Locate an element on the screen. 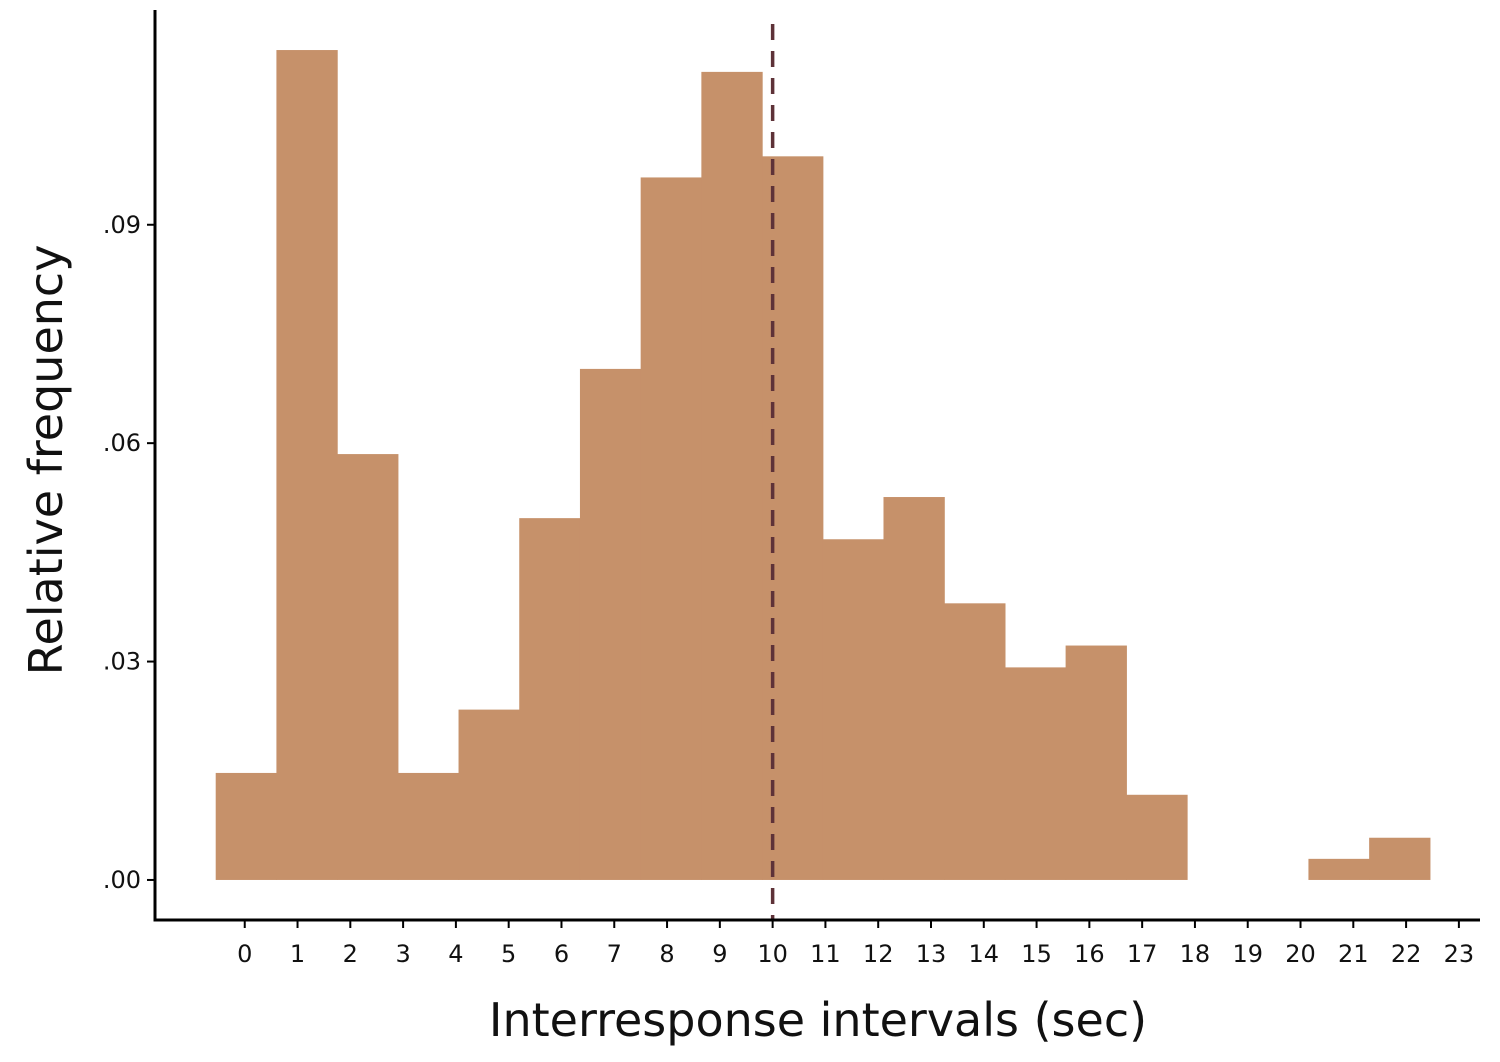  x-axis-title: Interresponse intervals (sec) is located at coordinates (818, 1020).